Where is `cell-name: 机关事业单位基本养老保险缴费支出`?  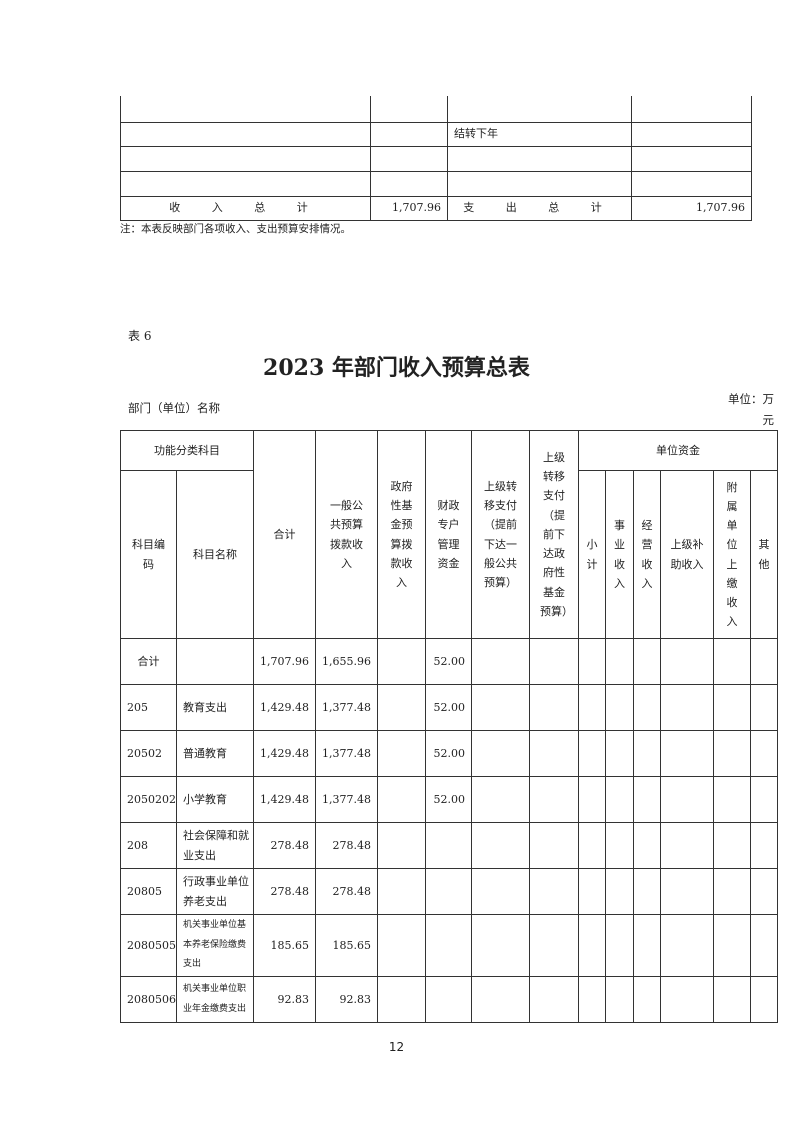 cell-name: 机关事业单位基本养老保险缴费支出 is located at coordinates (215, 945).